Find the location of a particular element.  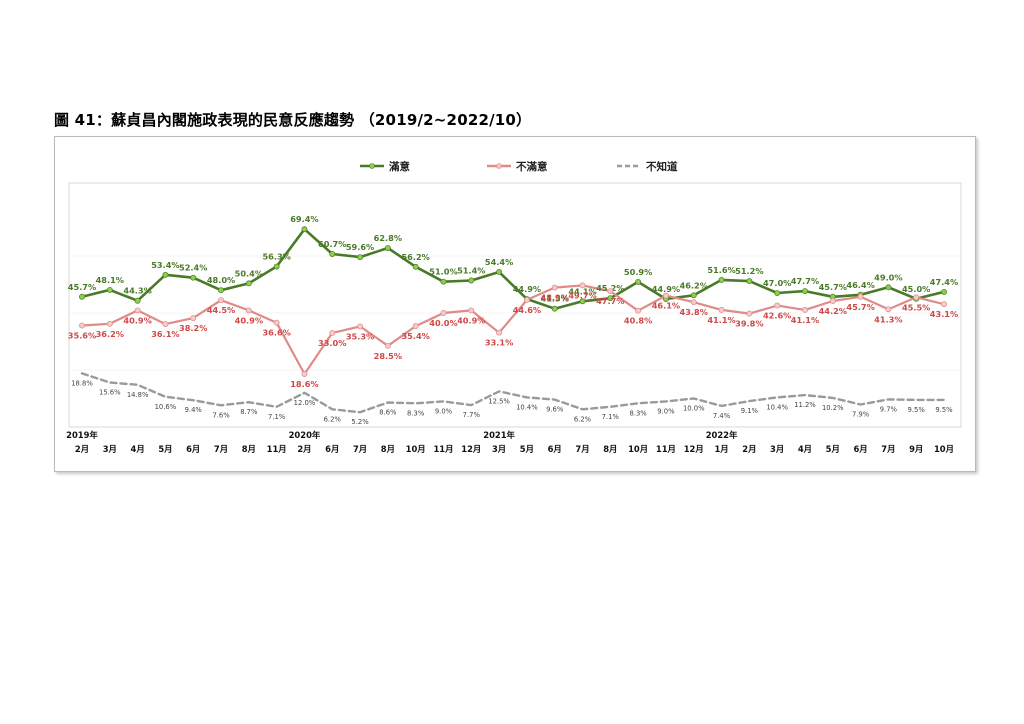

data-label-1-9: 33.0% is located at coordinates (332, 343).